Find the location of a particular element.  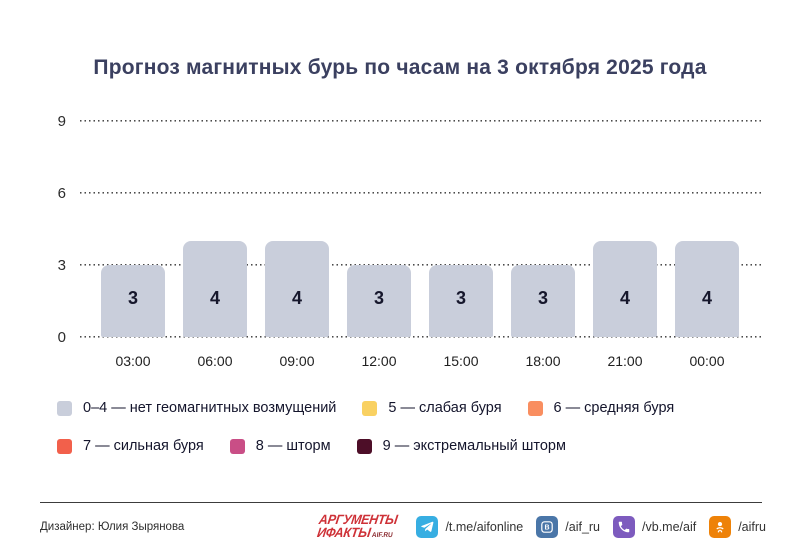

bar-2100: 4 is located at coordinates (625, 289).